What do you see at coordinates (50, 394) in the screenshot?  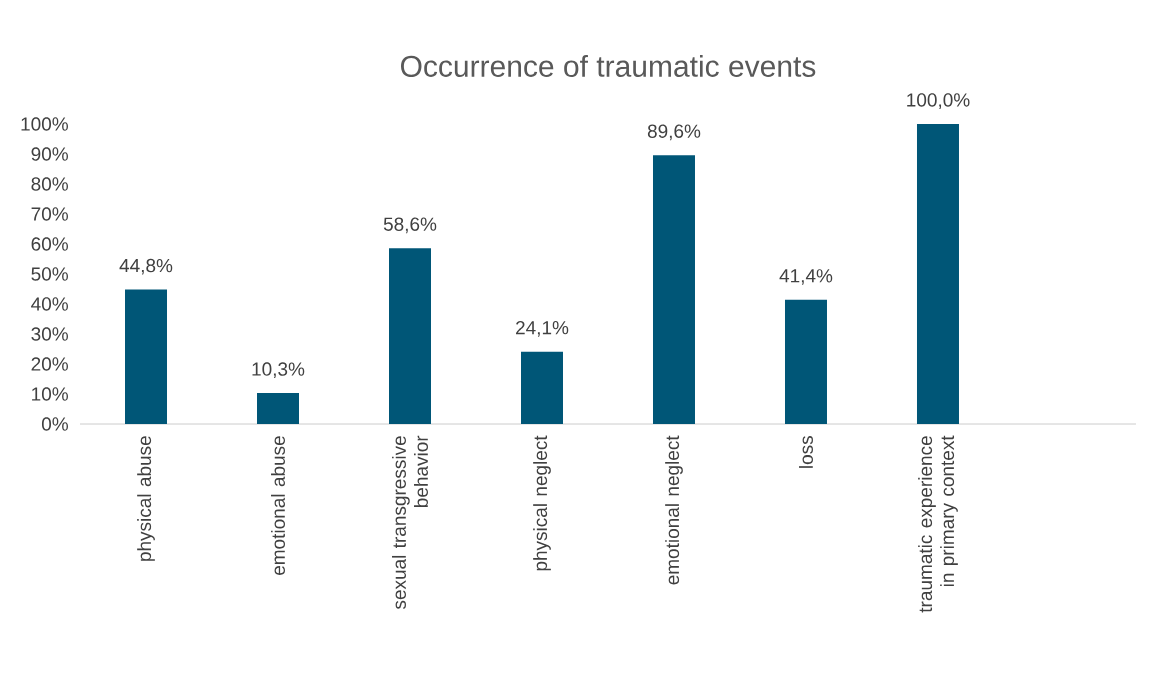 I see `y-tick-label: 10%` at bounding box center [50, 394].